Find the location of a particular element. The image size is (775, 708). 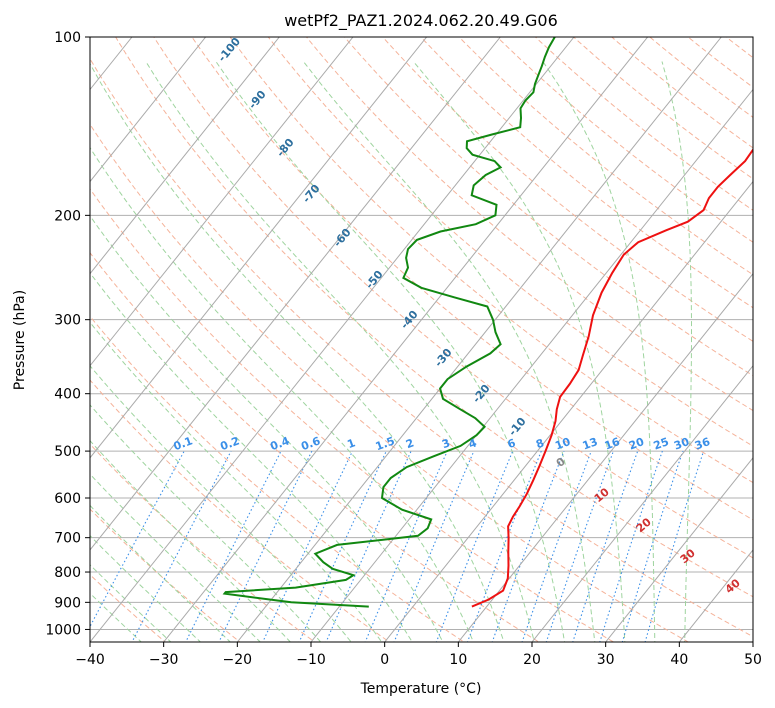

mixing-ratio-label: 0.4 is located at coordinates (280, 443).